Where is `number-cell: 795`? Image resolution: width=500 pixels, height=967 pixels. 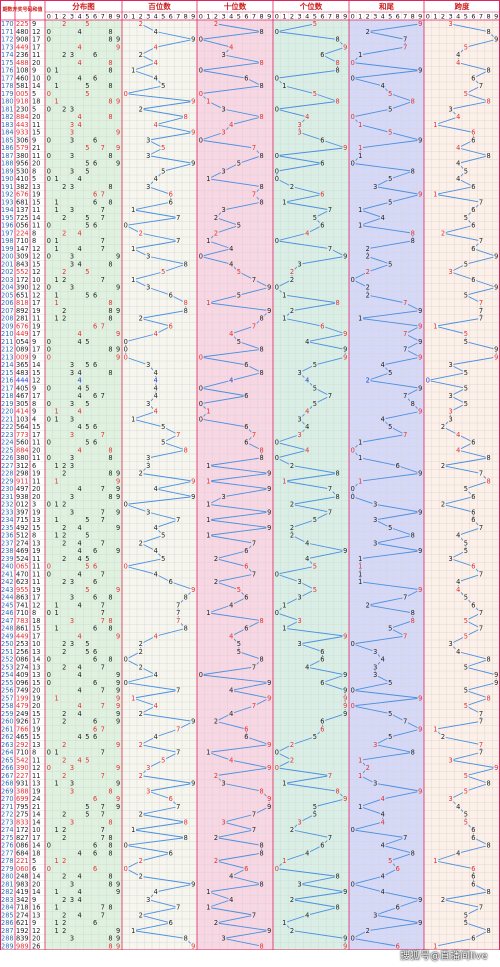
number-cell: 795 is located at coordinates (22, 807).